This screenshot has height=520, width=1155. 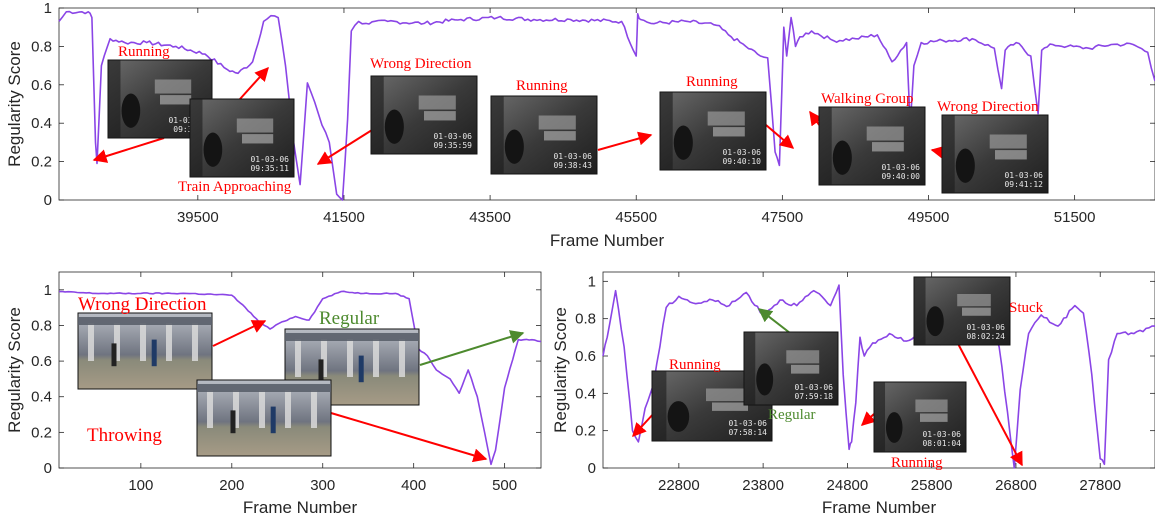 What do you see at coordinates (1016, 485) in the screenshot?
I see `x-tick-label: 26800` at bounding box center [1016, 485].